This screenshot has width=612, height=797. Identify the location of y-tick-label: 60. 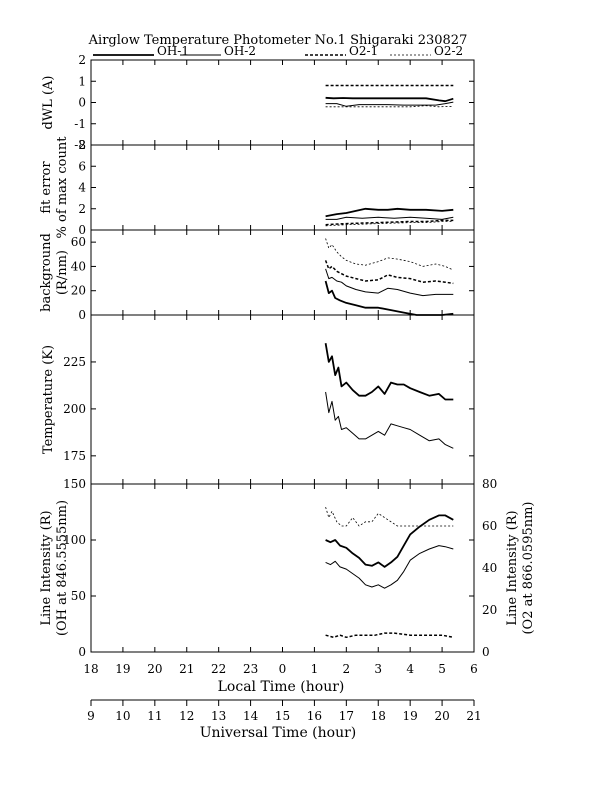
(78, 242).